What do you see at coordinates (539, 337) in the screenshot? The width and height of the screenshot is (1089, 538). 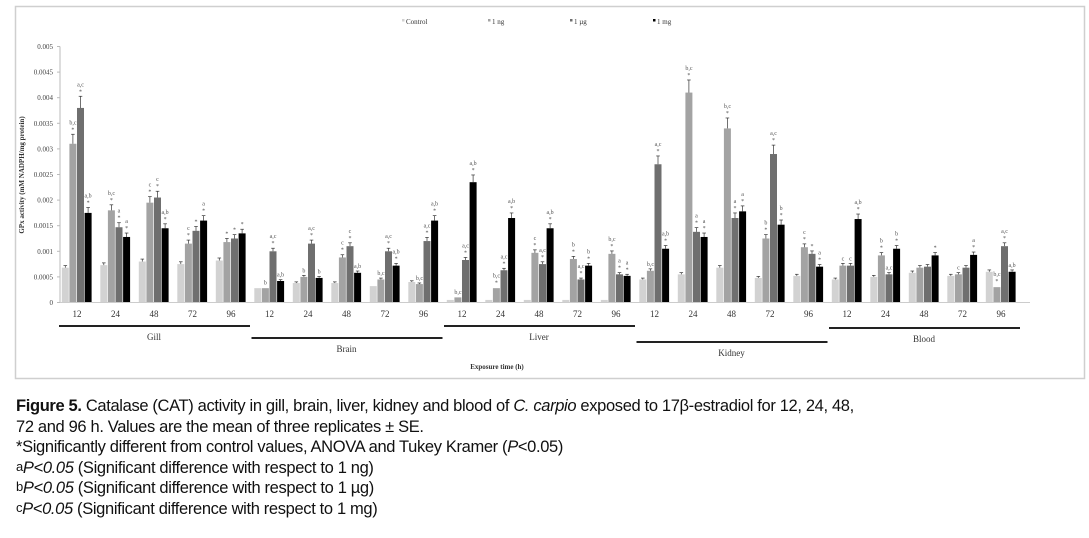 I see `group-label: Liver` at bounding box center [539, 337].